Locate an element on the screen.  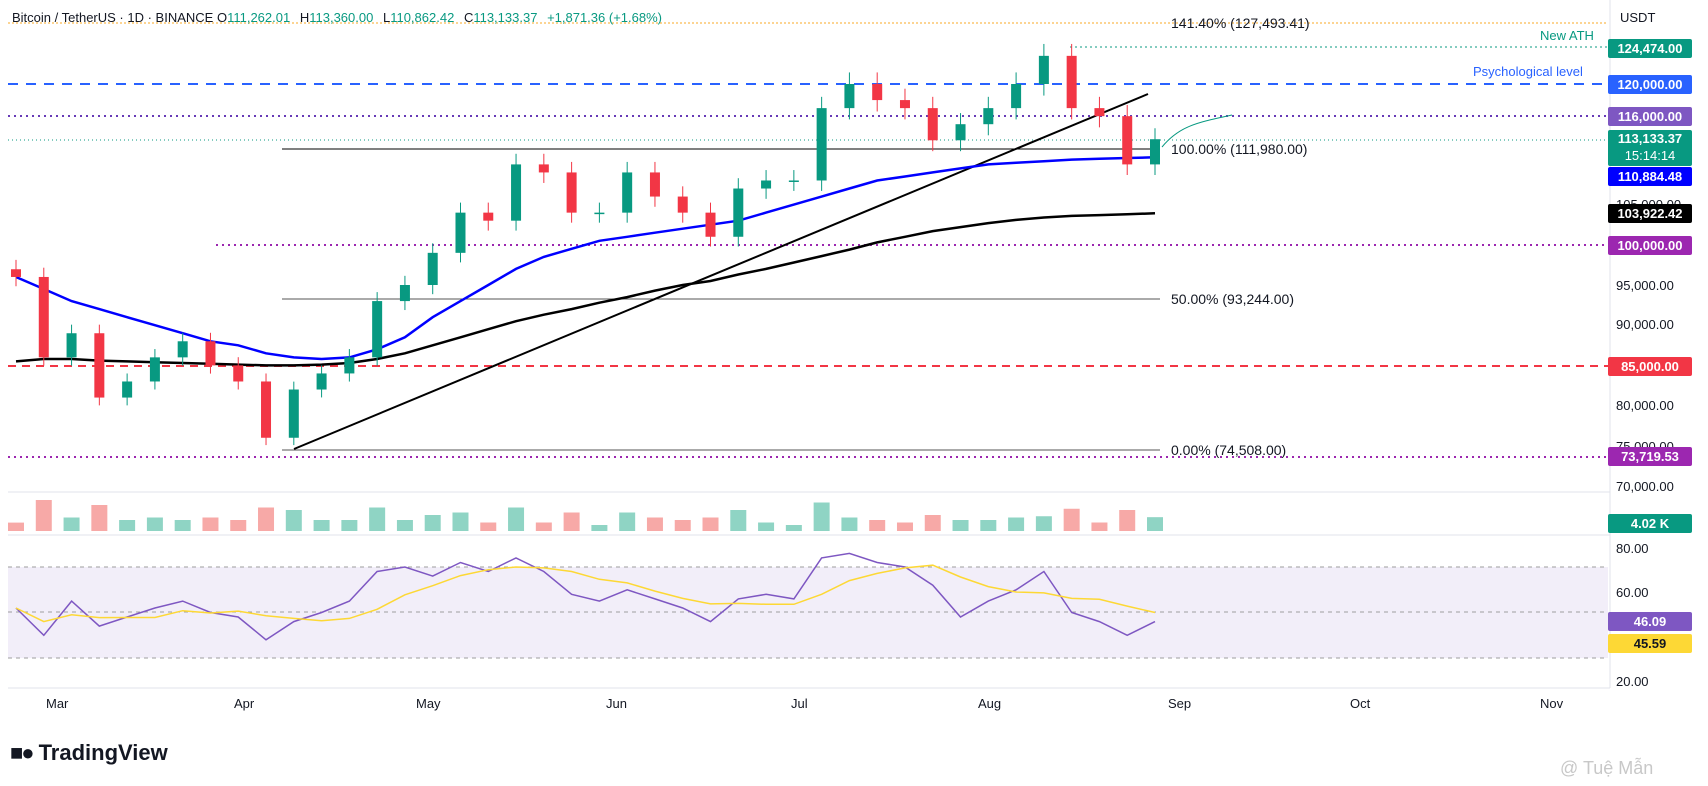
fib-100-label: 100.00% (111,980.00) is located at coordinates (1239, 149).